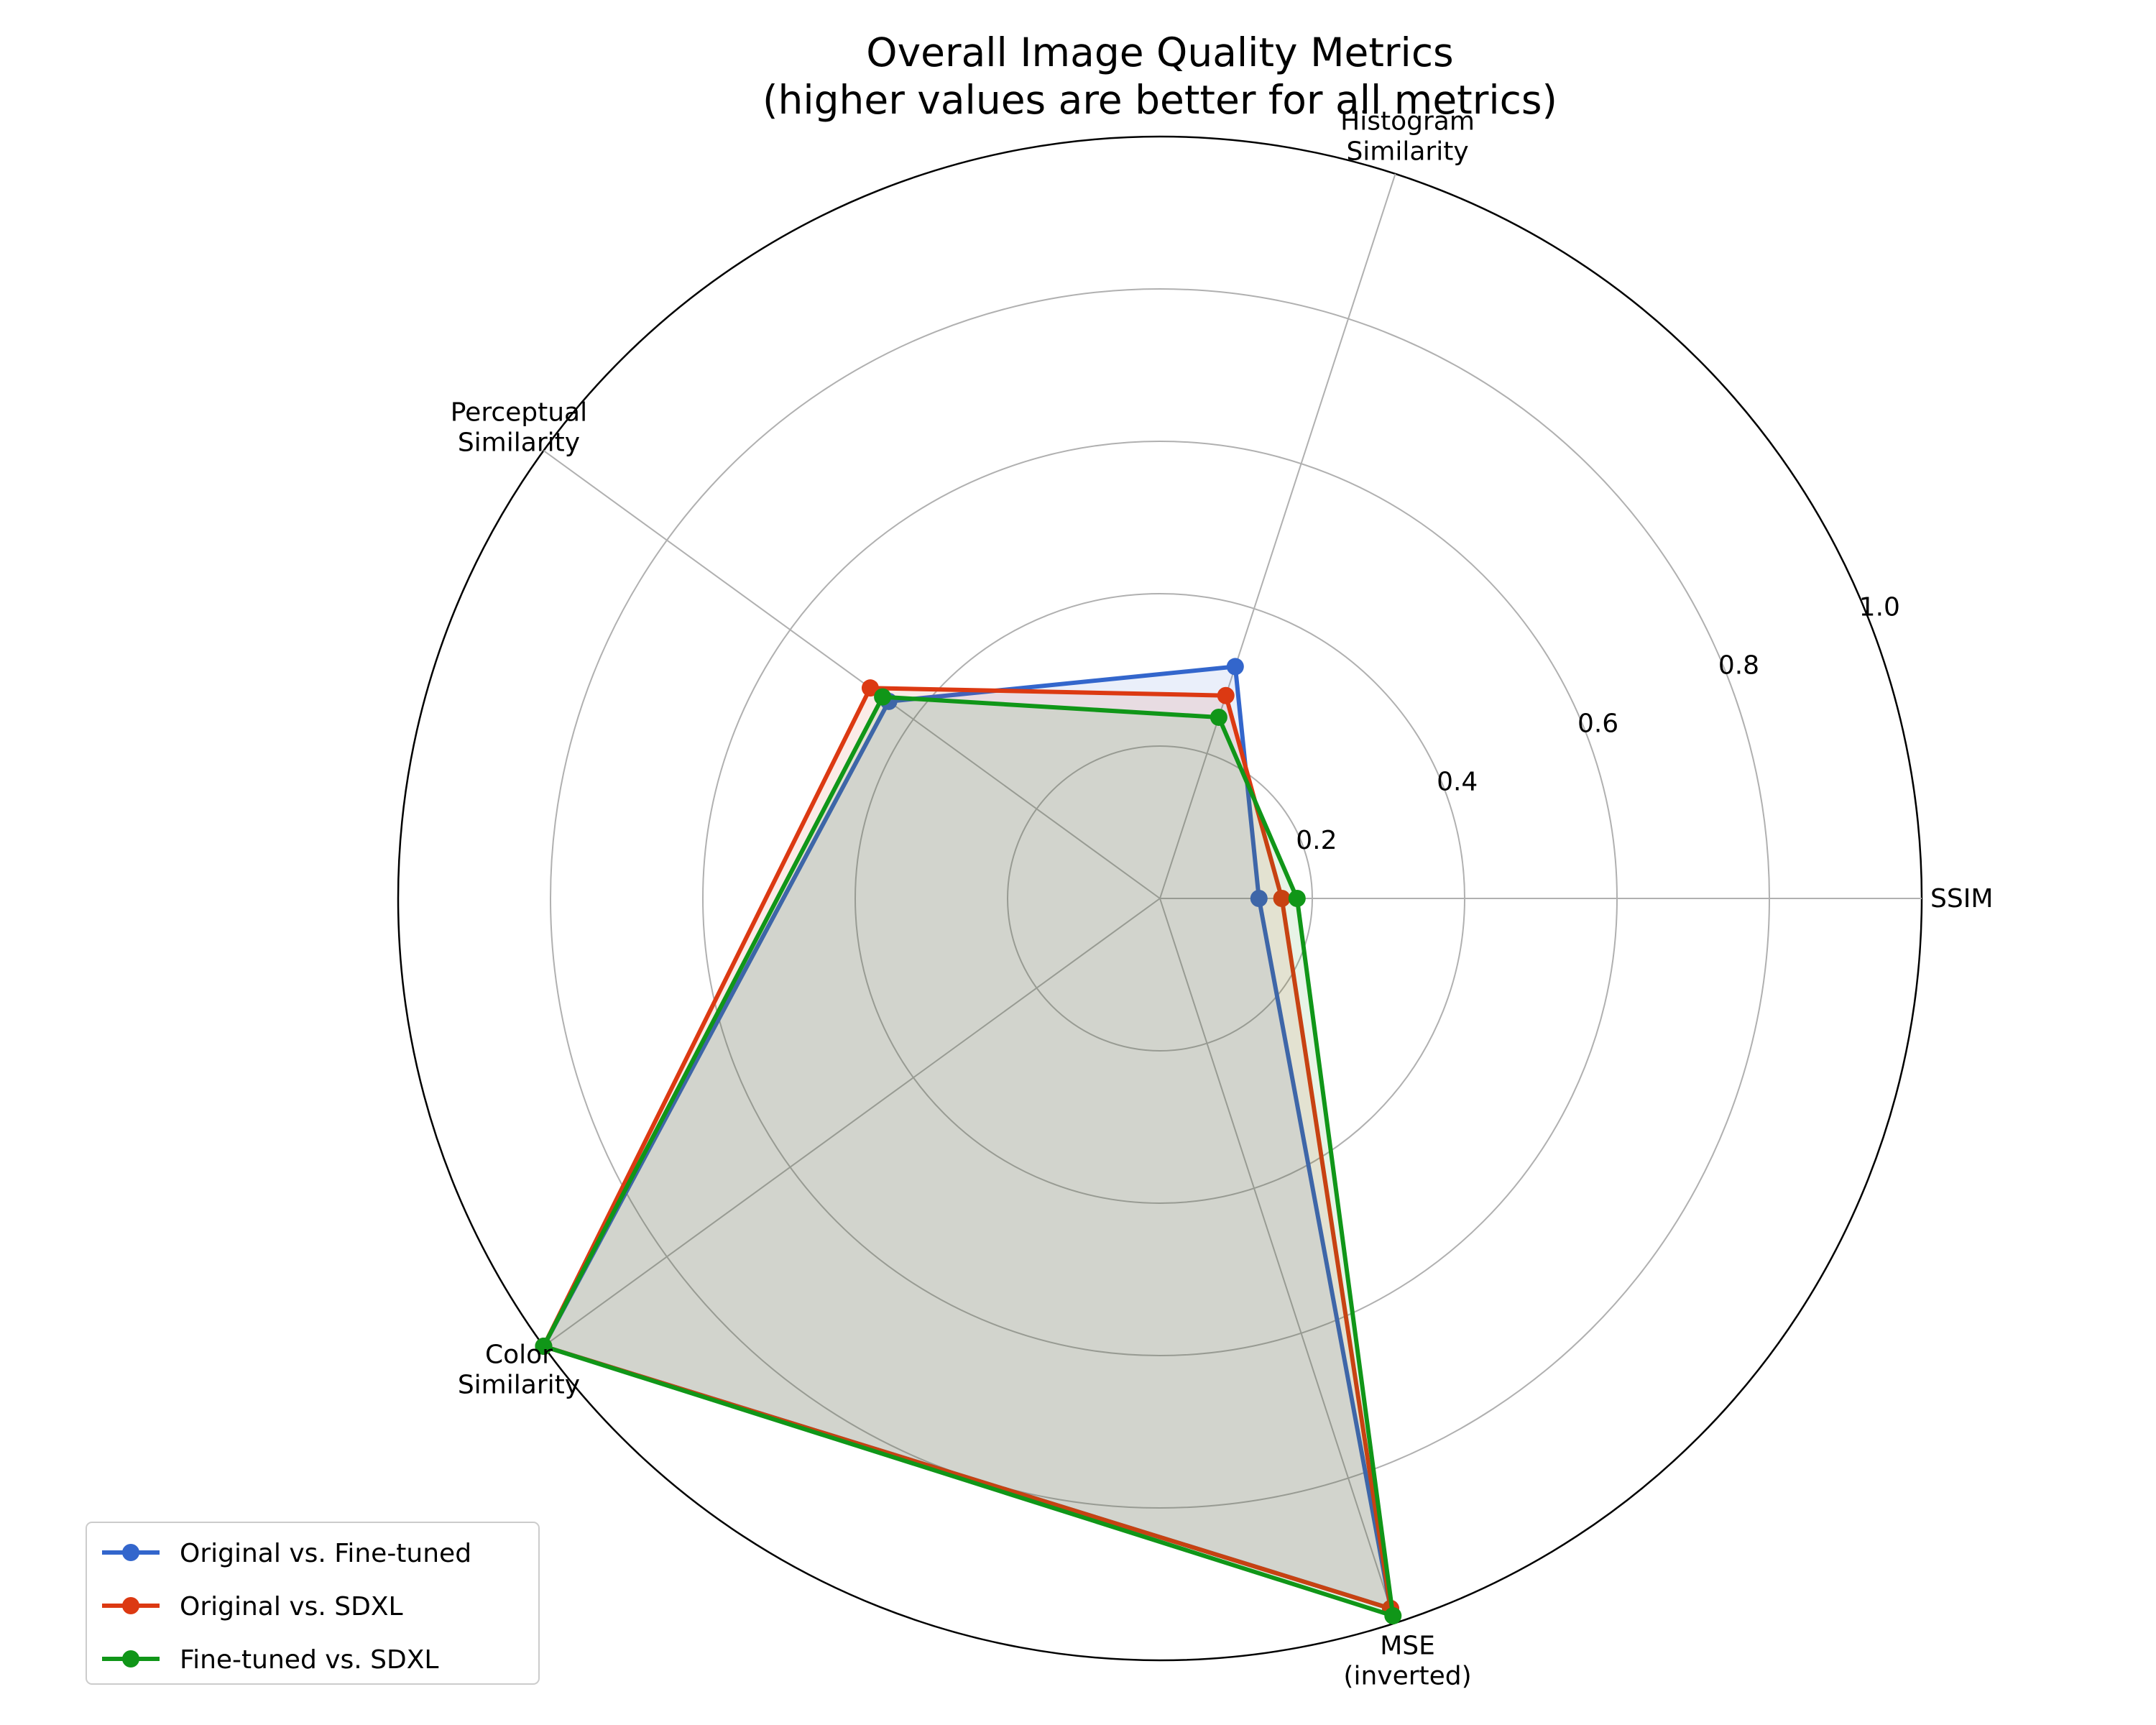 This screenshot has width=2156, height=1725. What do you see at coordinates (1961, 899) in the screenshot?
I see `category-label: SSIM` at bounding box center [1961, 899].